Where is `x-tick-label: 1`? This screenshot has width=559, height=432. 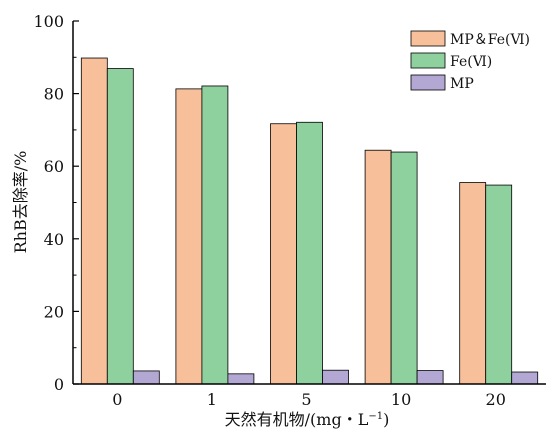 x-tick-label: 1 is located at coordinates (212, 399).